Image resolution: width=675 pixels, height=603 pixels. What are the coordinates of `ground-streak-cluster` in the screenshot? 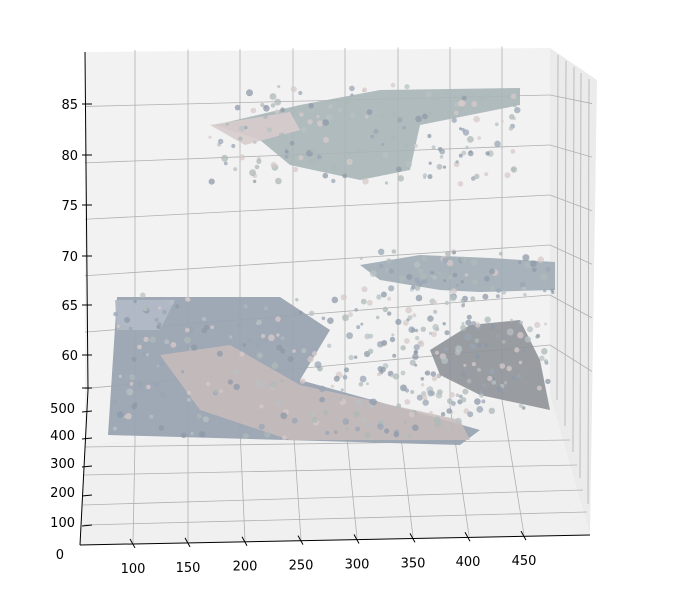 It's located at (315, 392).